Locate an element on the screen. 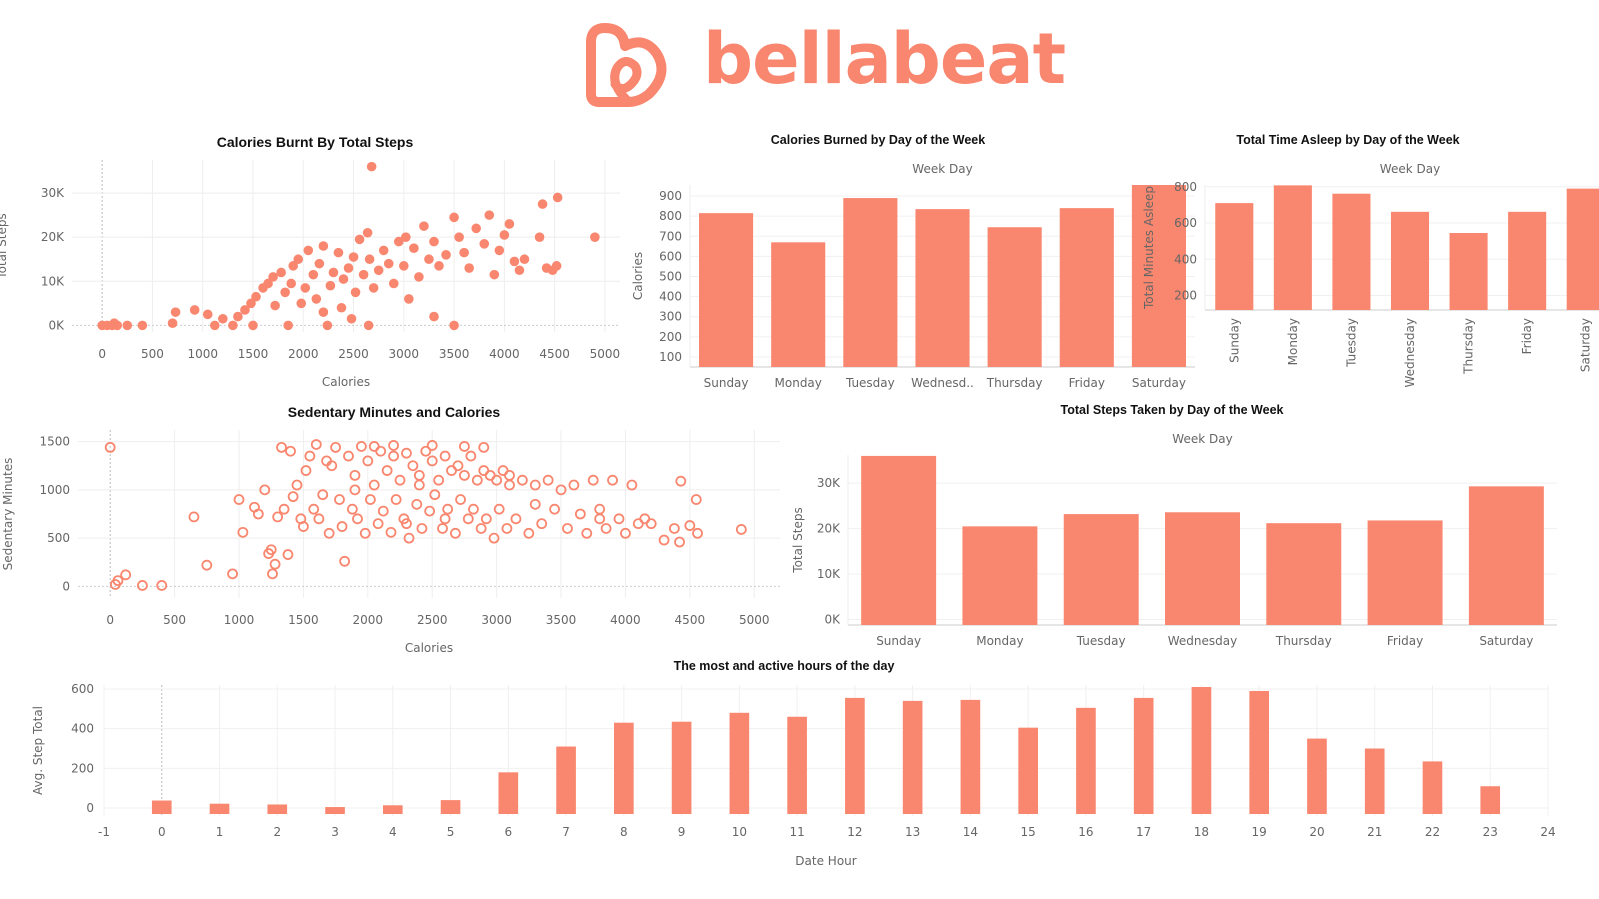 Image resolution: width=1599 pixels, height=899 pixels. x-tick-label: 17 is located at coordinates (1143, 832).